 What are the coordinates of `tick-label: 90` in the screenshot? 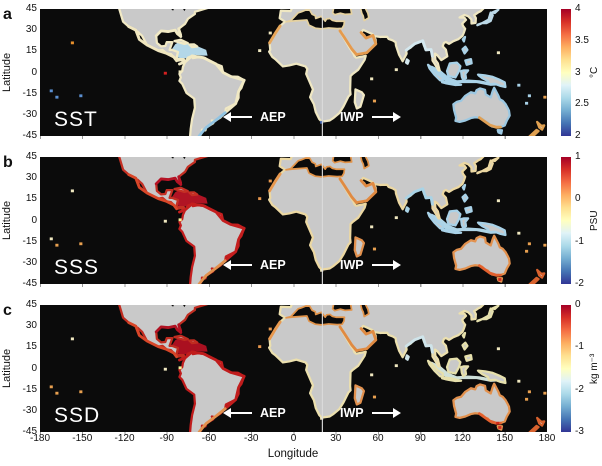 It's located at (420, 438).